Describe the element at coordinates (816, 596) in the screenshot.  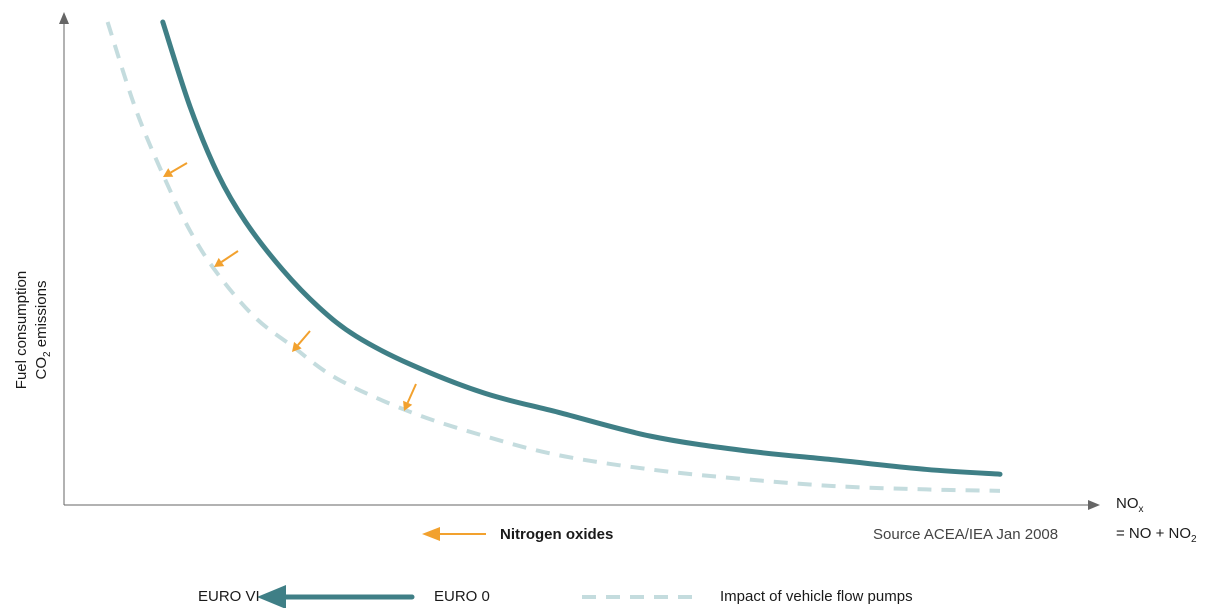
I see `legend-dashed-label: Impact of vehicle flow pumps` at that location.